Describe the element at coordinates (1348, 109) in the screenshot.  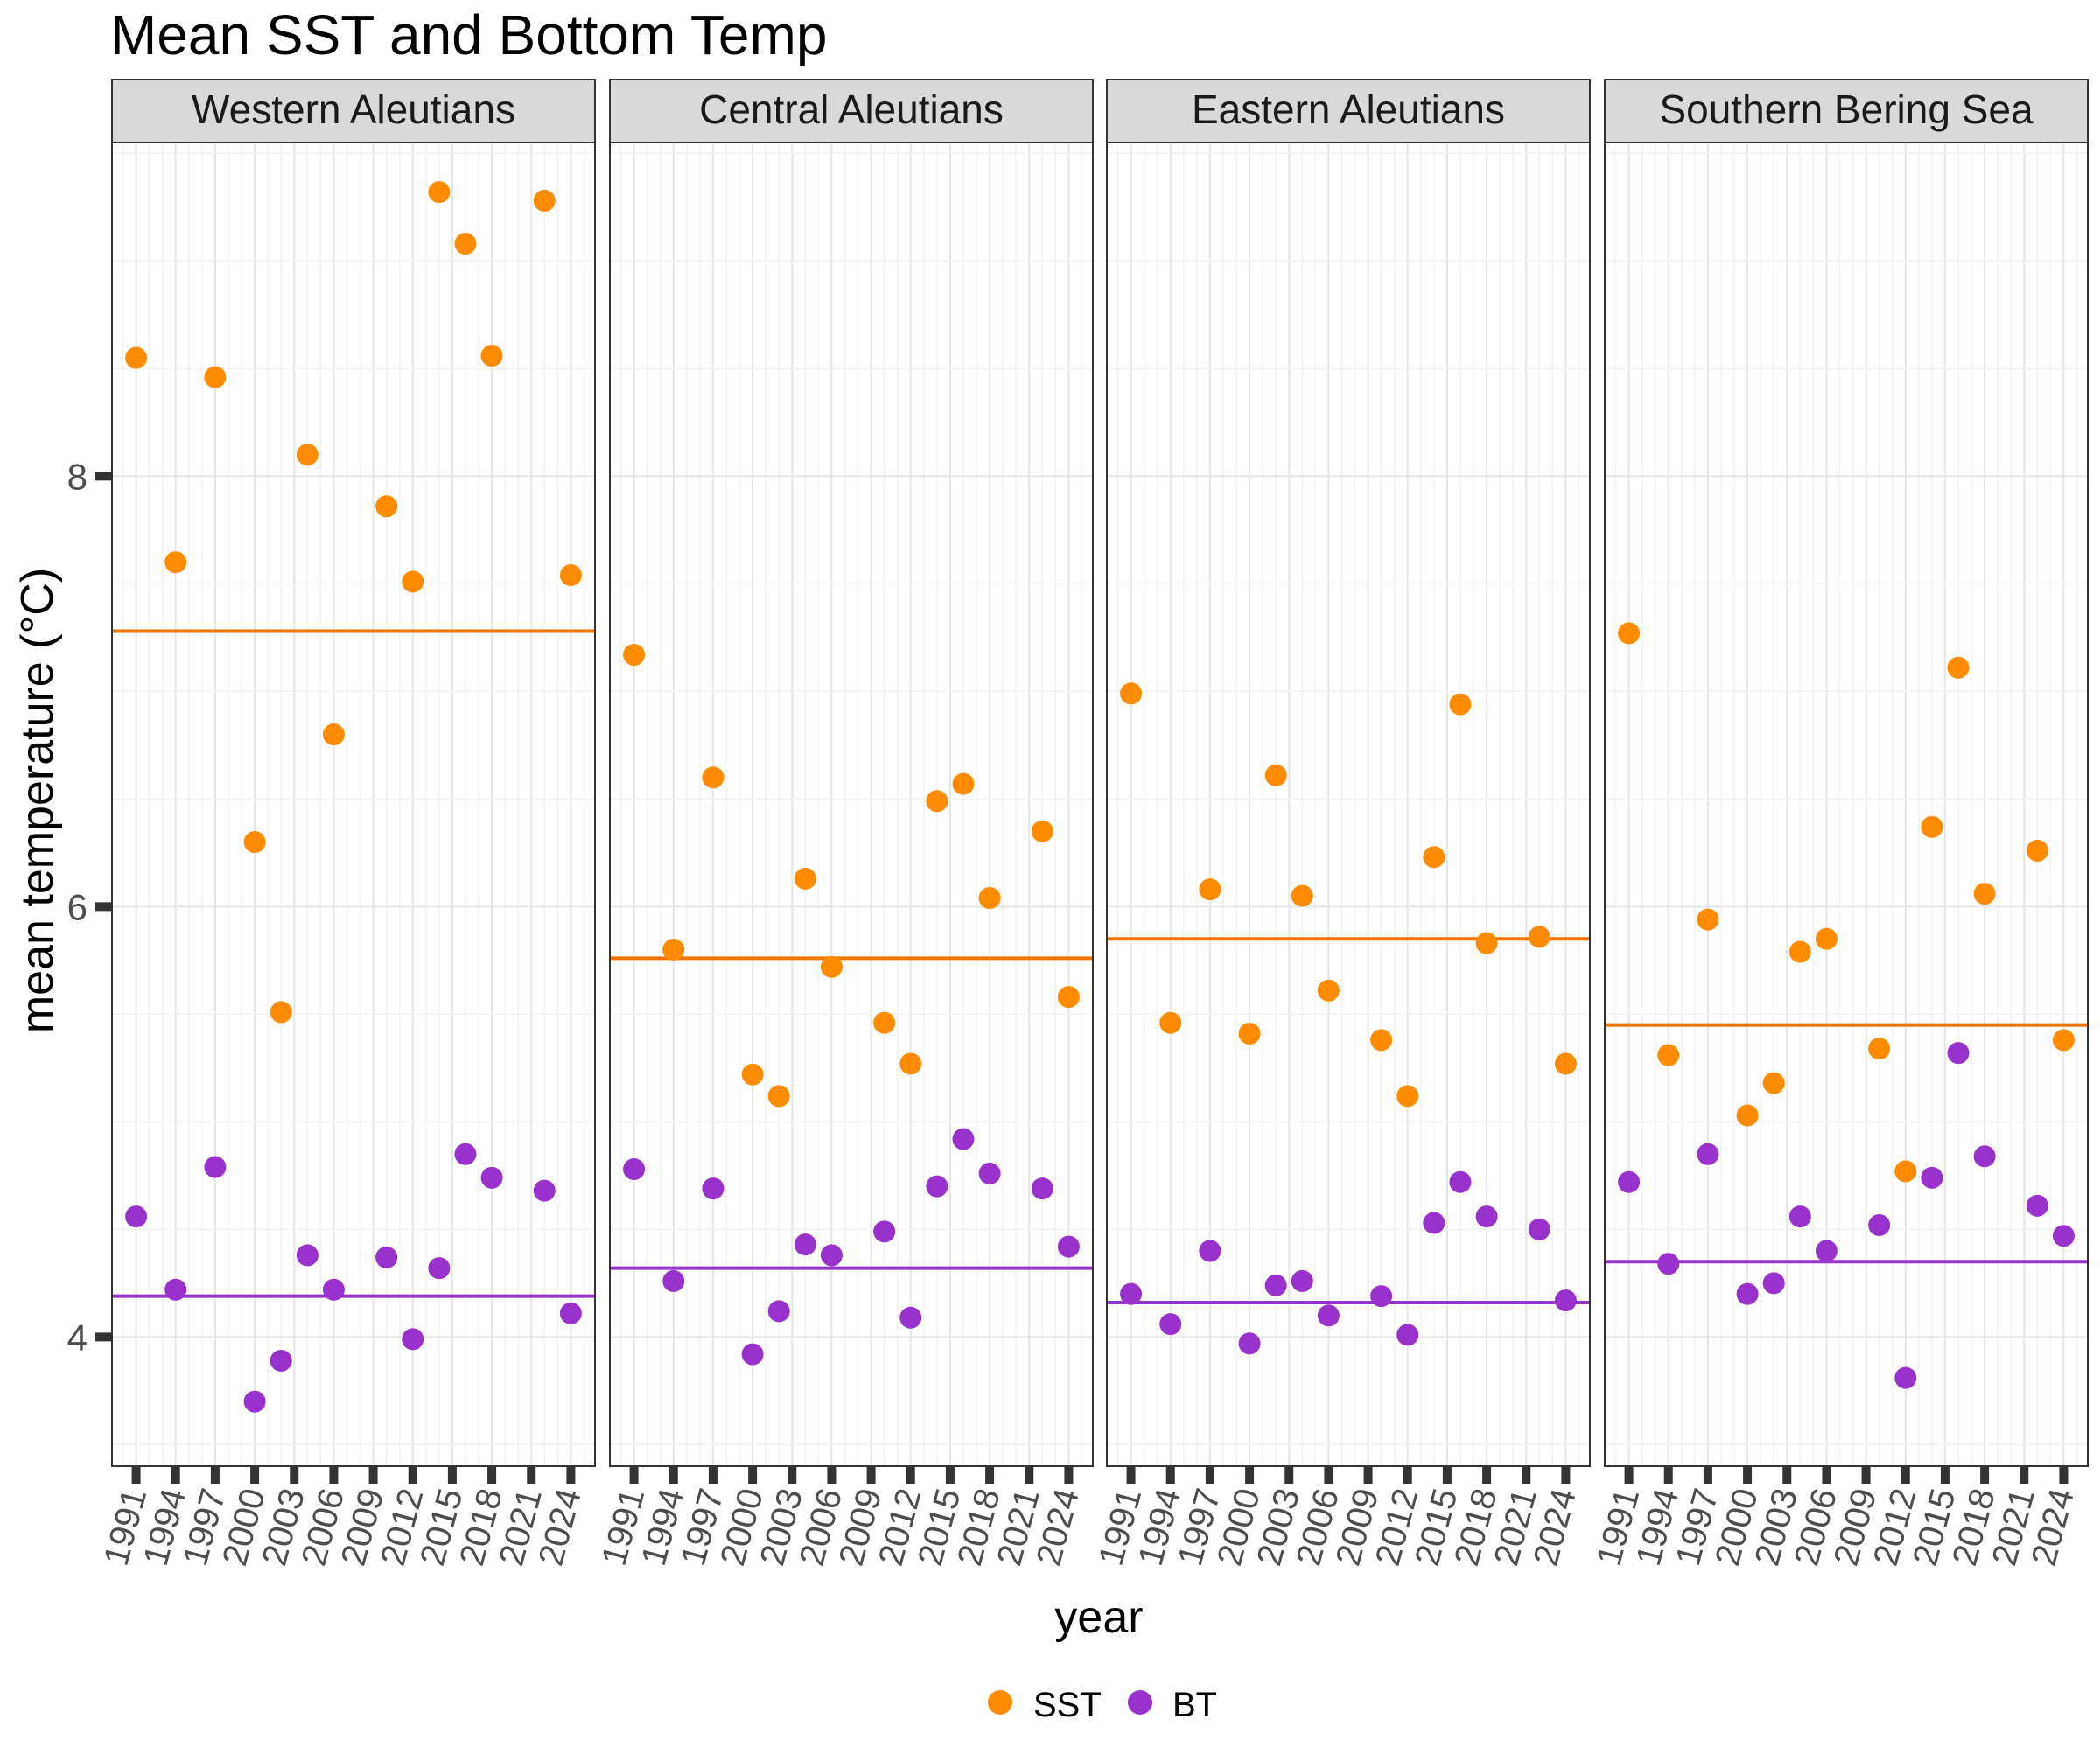
I see `facet-strip-label: Eastern Aleutians` at that location.